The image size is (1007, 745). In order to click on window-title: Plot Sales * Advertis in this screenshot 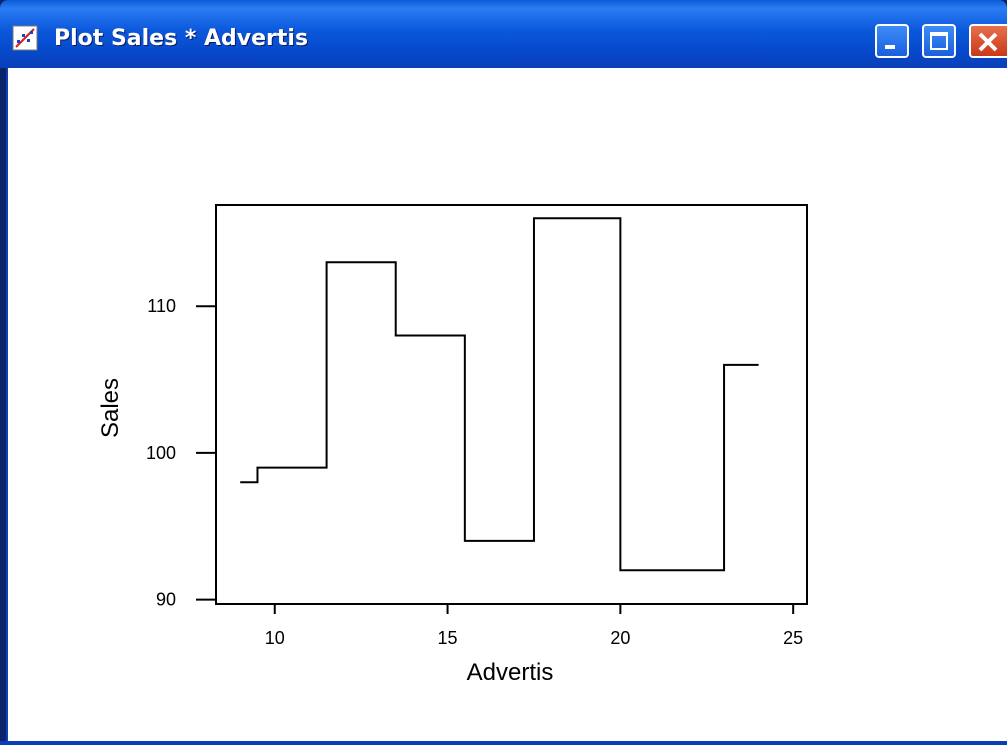, I will do `click(181, 38)`.